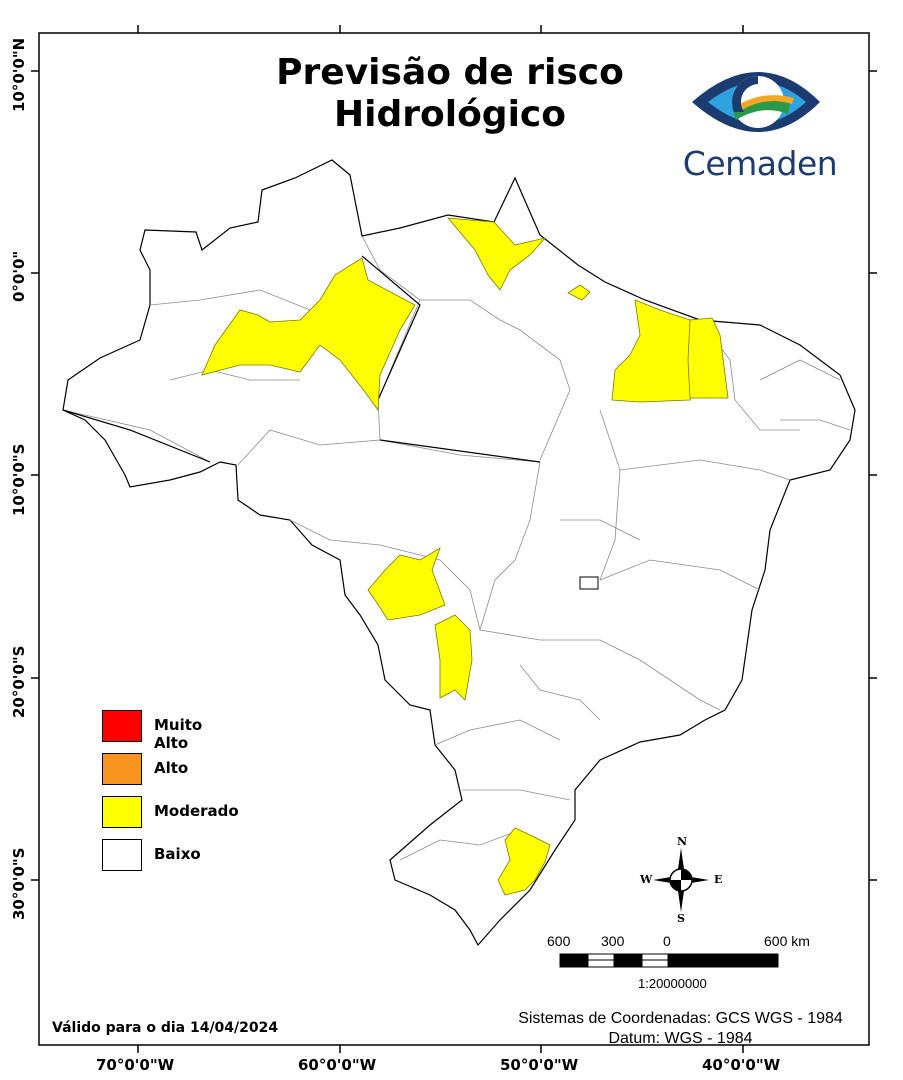 This screenshot has width=903, height=1080. Describe the element at coordinates (19, 479) in the screenshot. I see `latitude-label: 10°0'0"S` at that location.